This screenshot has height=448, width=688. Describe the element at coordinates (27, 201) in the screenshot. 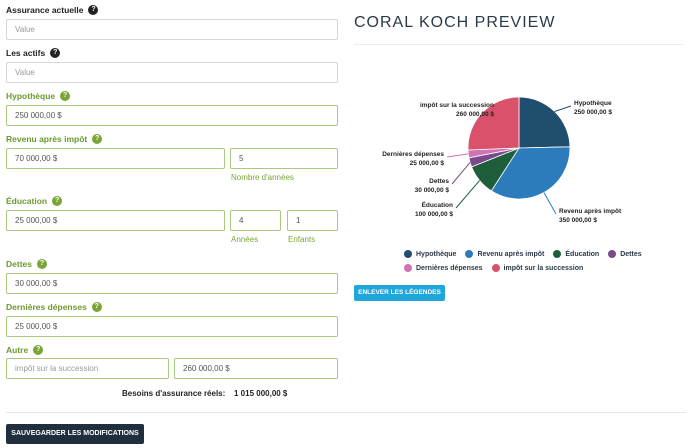

I see `education-label-text: Éducation` at that location.